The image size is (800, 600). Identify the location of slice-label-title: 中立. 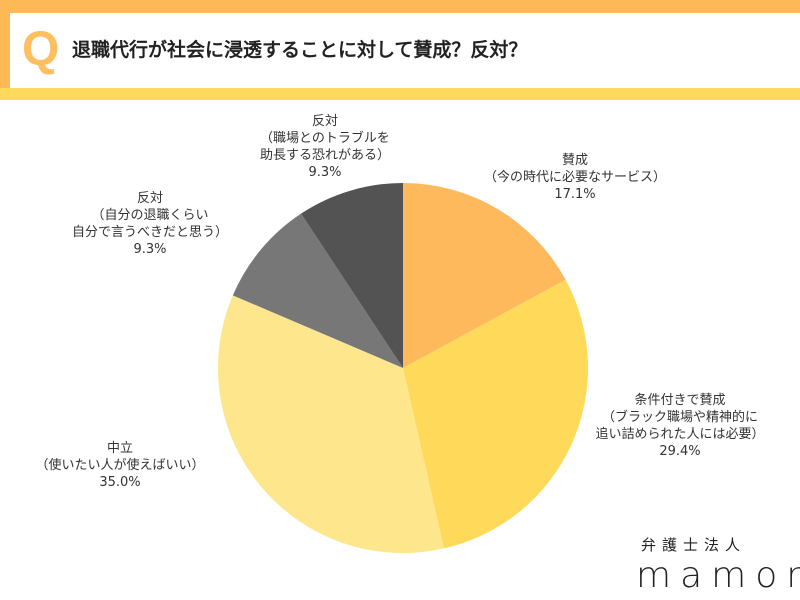
(120, 448).